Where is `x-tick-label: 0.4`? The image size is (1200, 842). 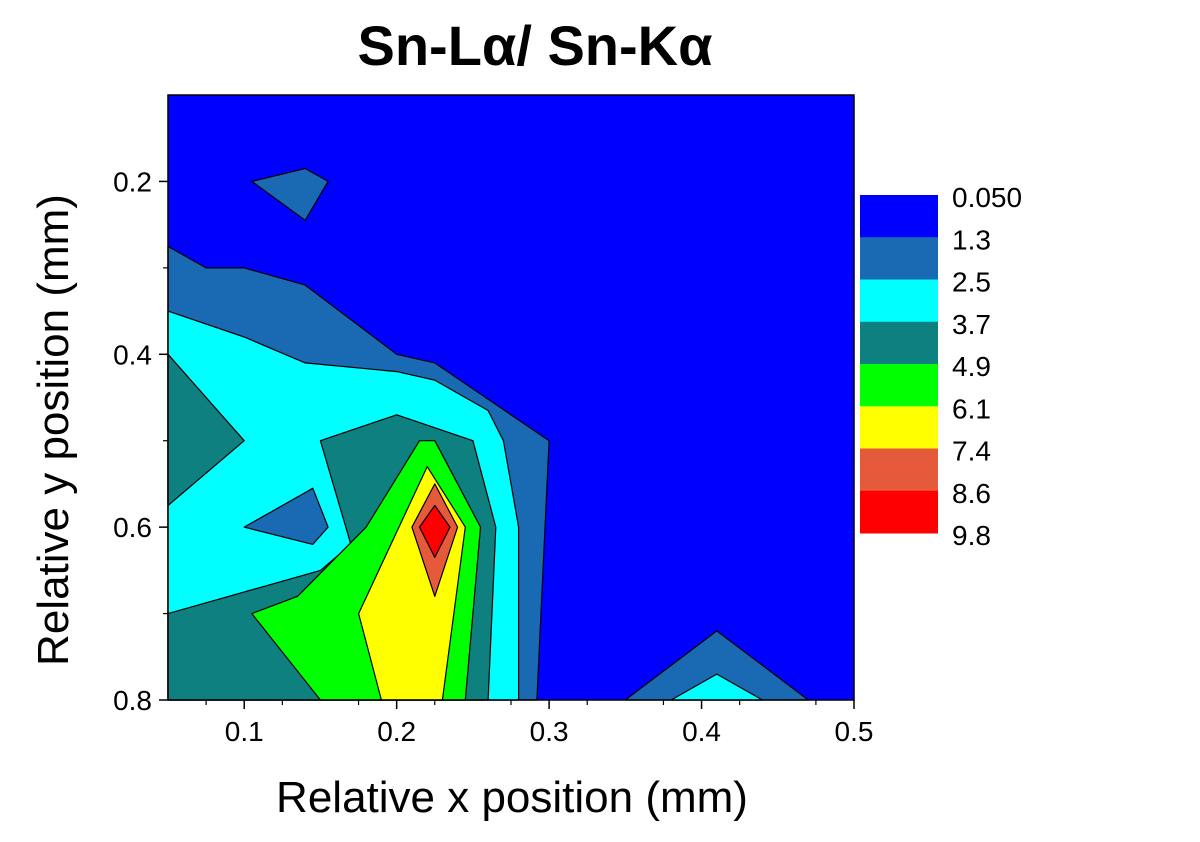 x-tick-label: 0.4 is located at coordinates (701, 731).